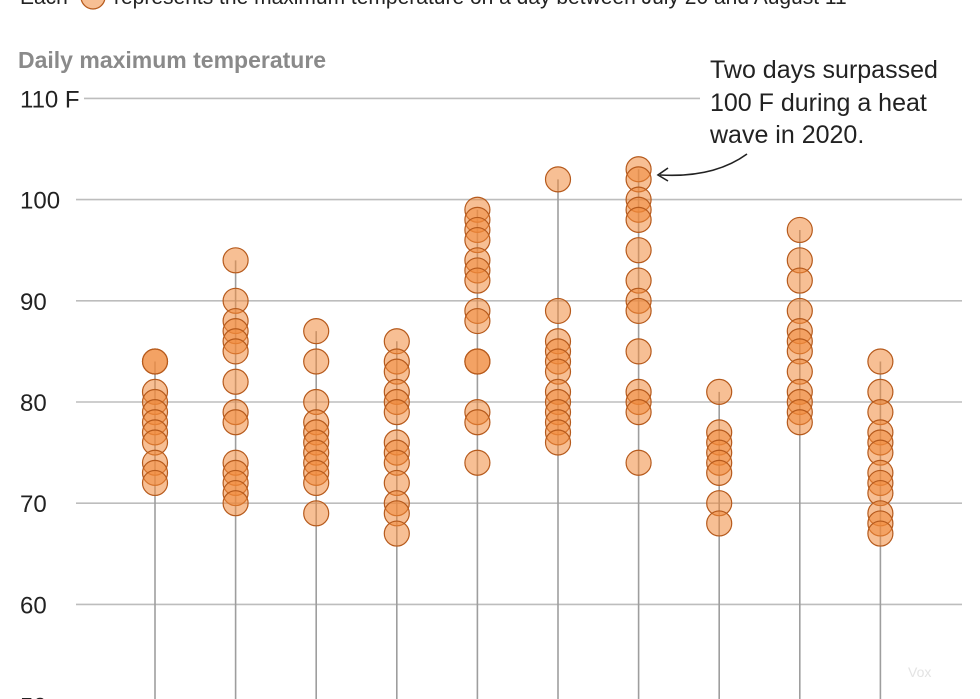 Image resolution: width=980 pixels, height=699 pixels. I want to click on y-tick-label-50: 50, so click(33, 696).